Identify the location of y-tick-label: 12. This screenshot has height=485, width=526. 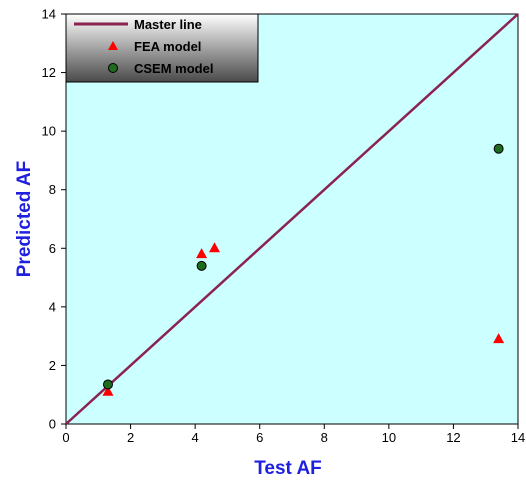
(49, 72).